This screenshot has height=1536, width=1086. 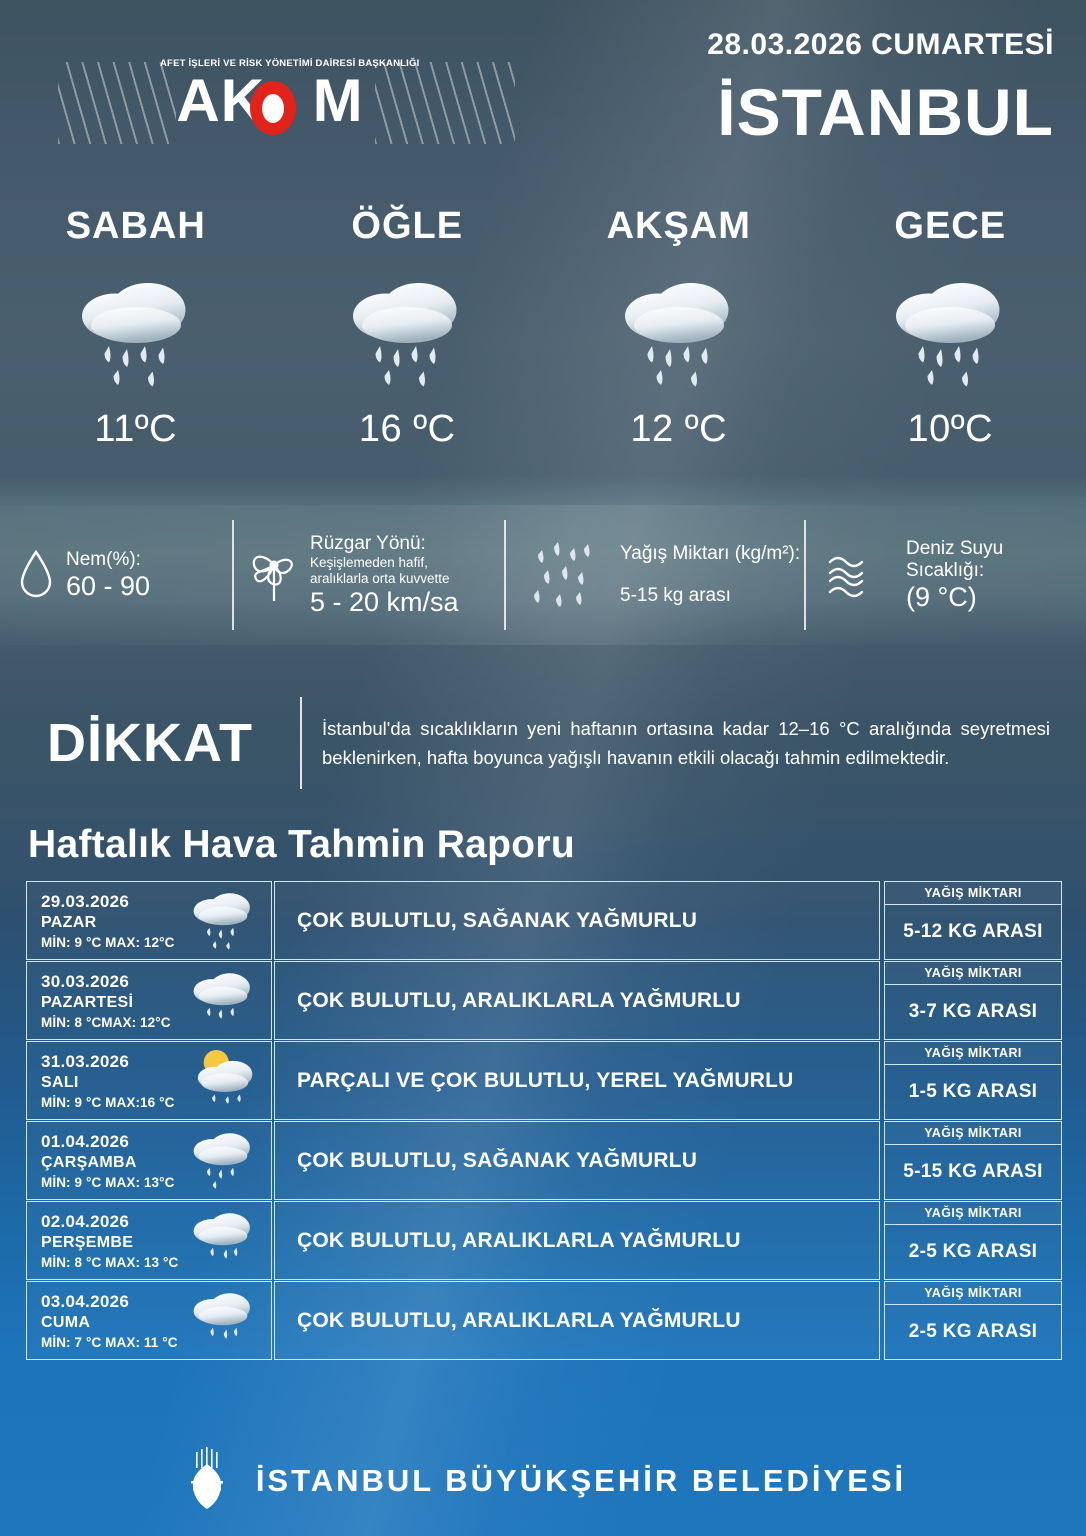 I want to click on precipitation-value: 5-15 kg arası, so click(x=675, y=595).